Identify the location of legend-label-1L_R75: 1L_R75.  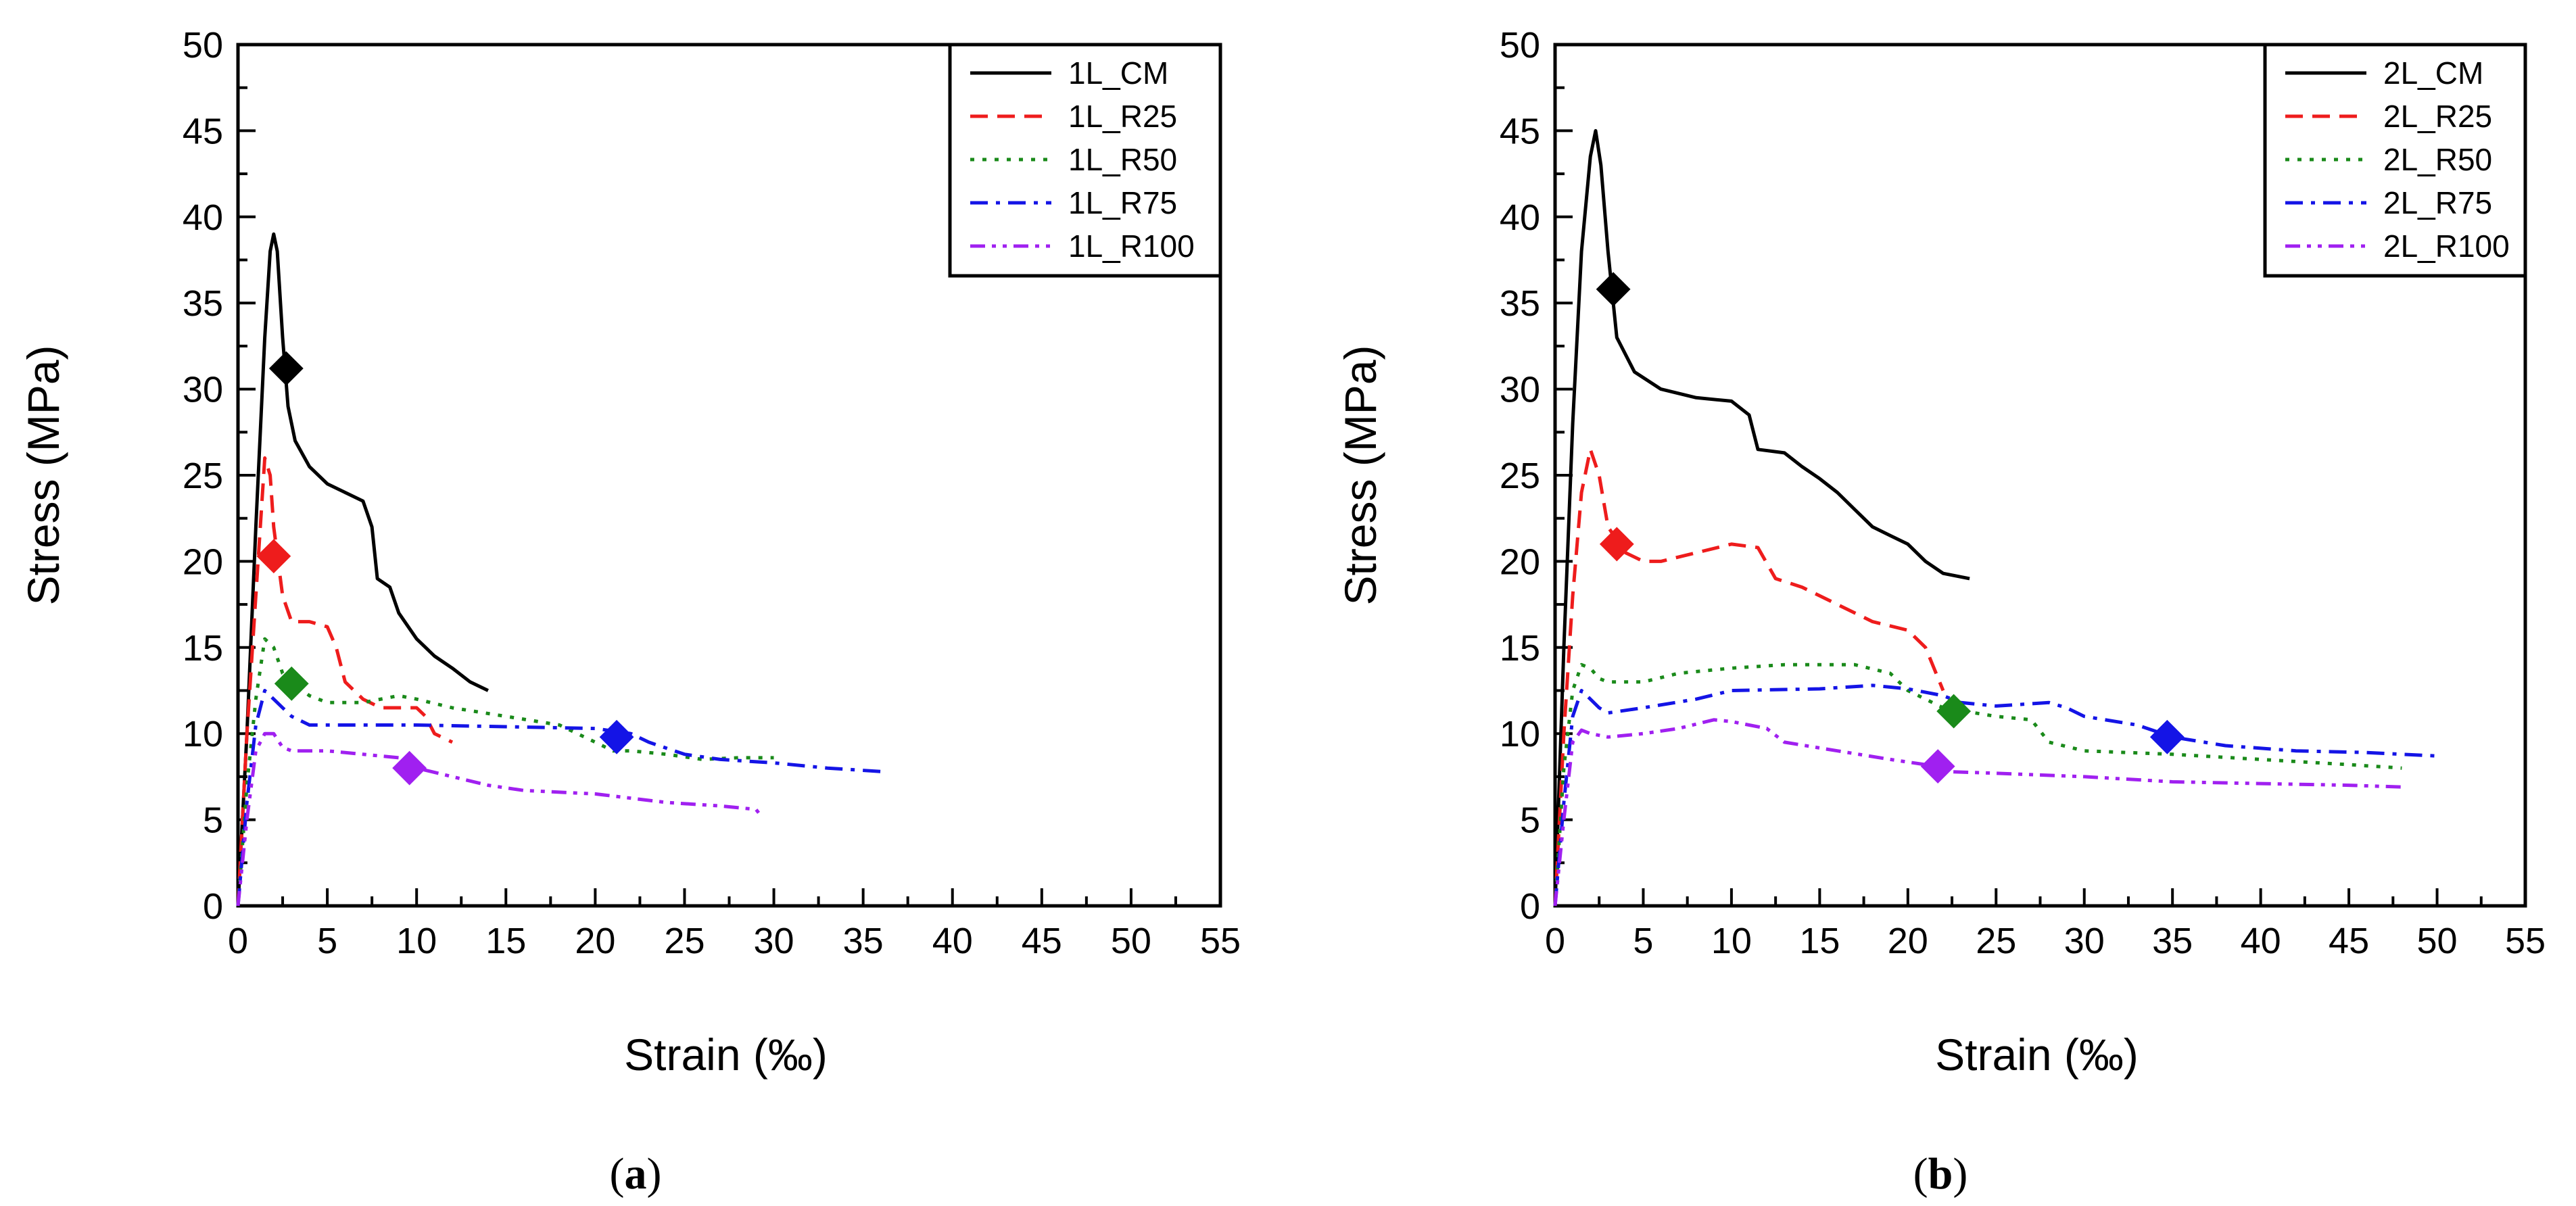
(1122, 202).